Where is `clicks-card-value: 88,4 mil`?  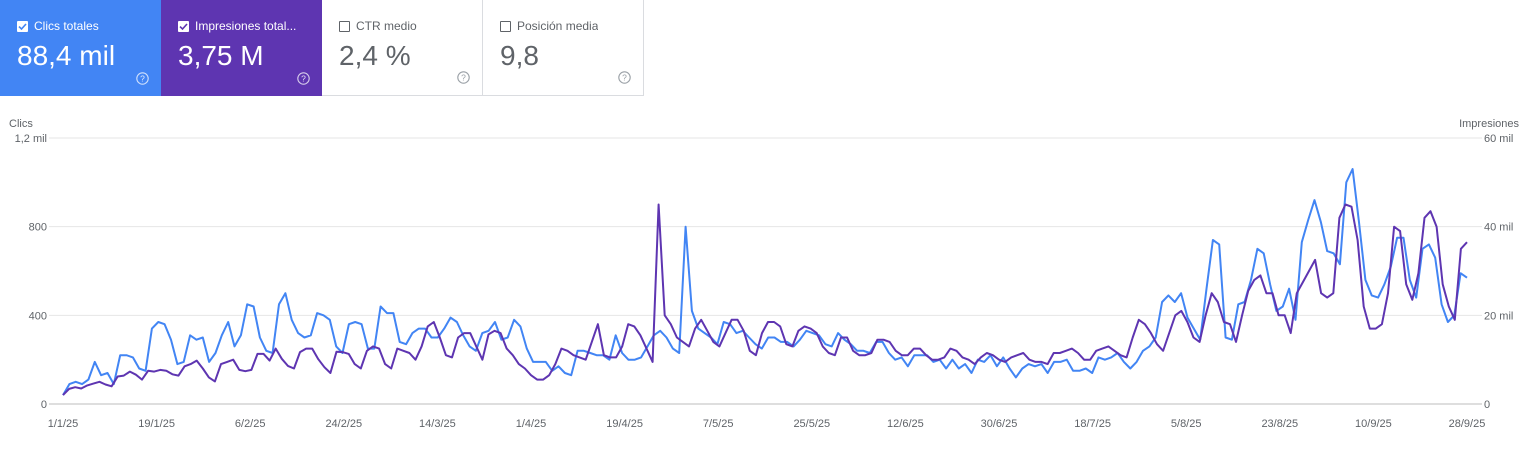
clicks-card-value: 88,4 mil is located at coordinates (66, 55).